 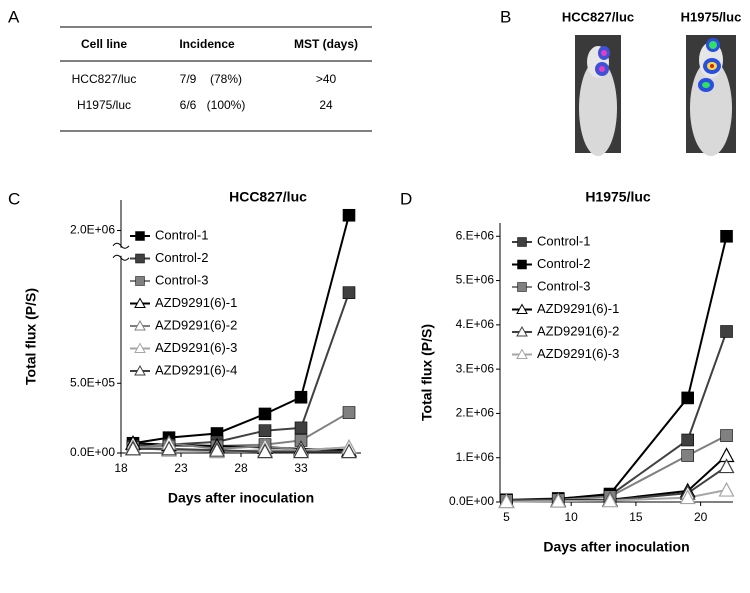 I want to click on table-cell: >40, so click(x=326, y=79).